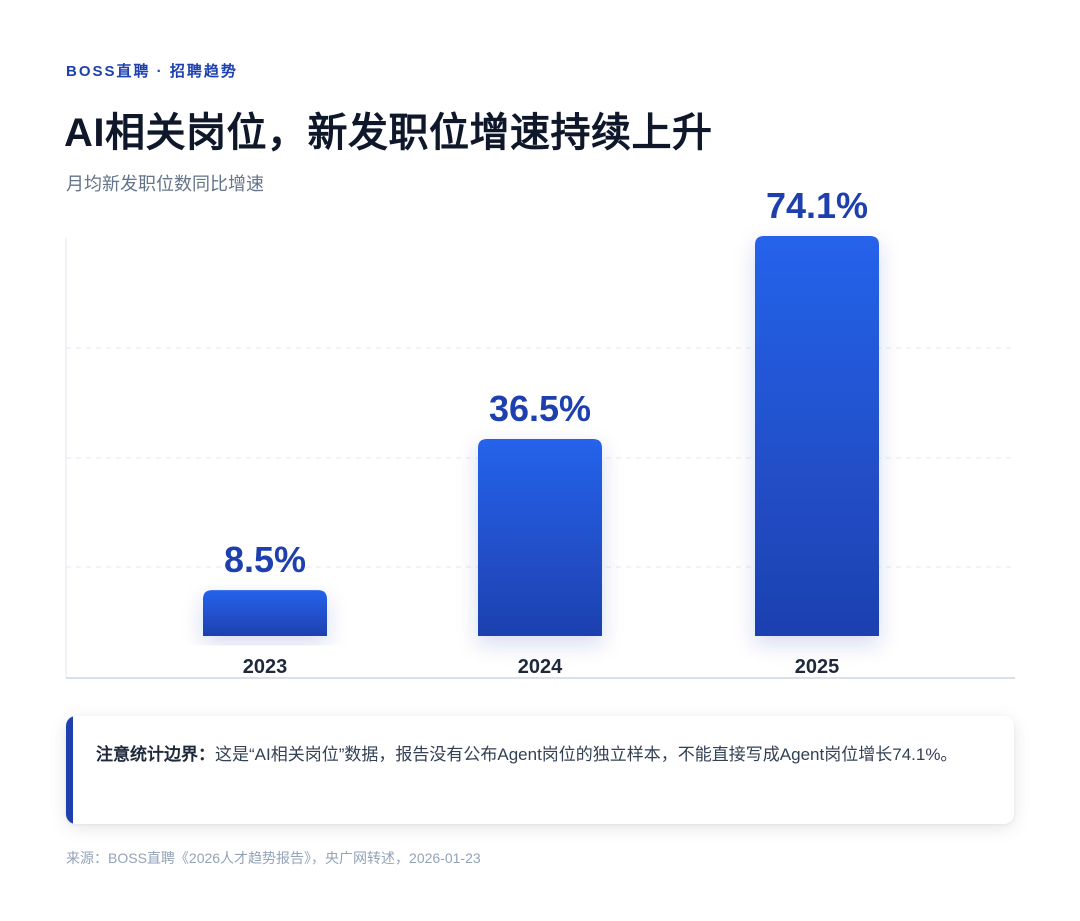  Describe the element at coordinates (540, 537) in the screenshot. I see `bar-2024` at that location.